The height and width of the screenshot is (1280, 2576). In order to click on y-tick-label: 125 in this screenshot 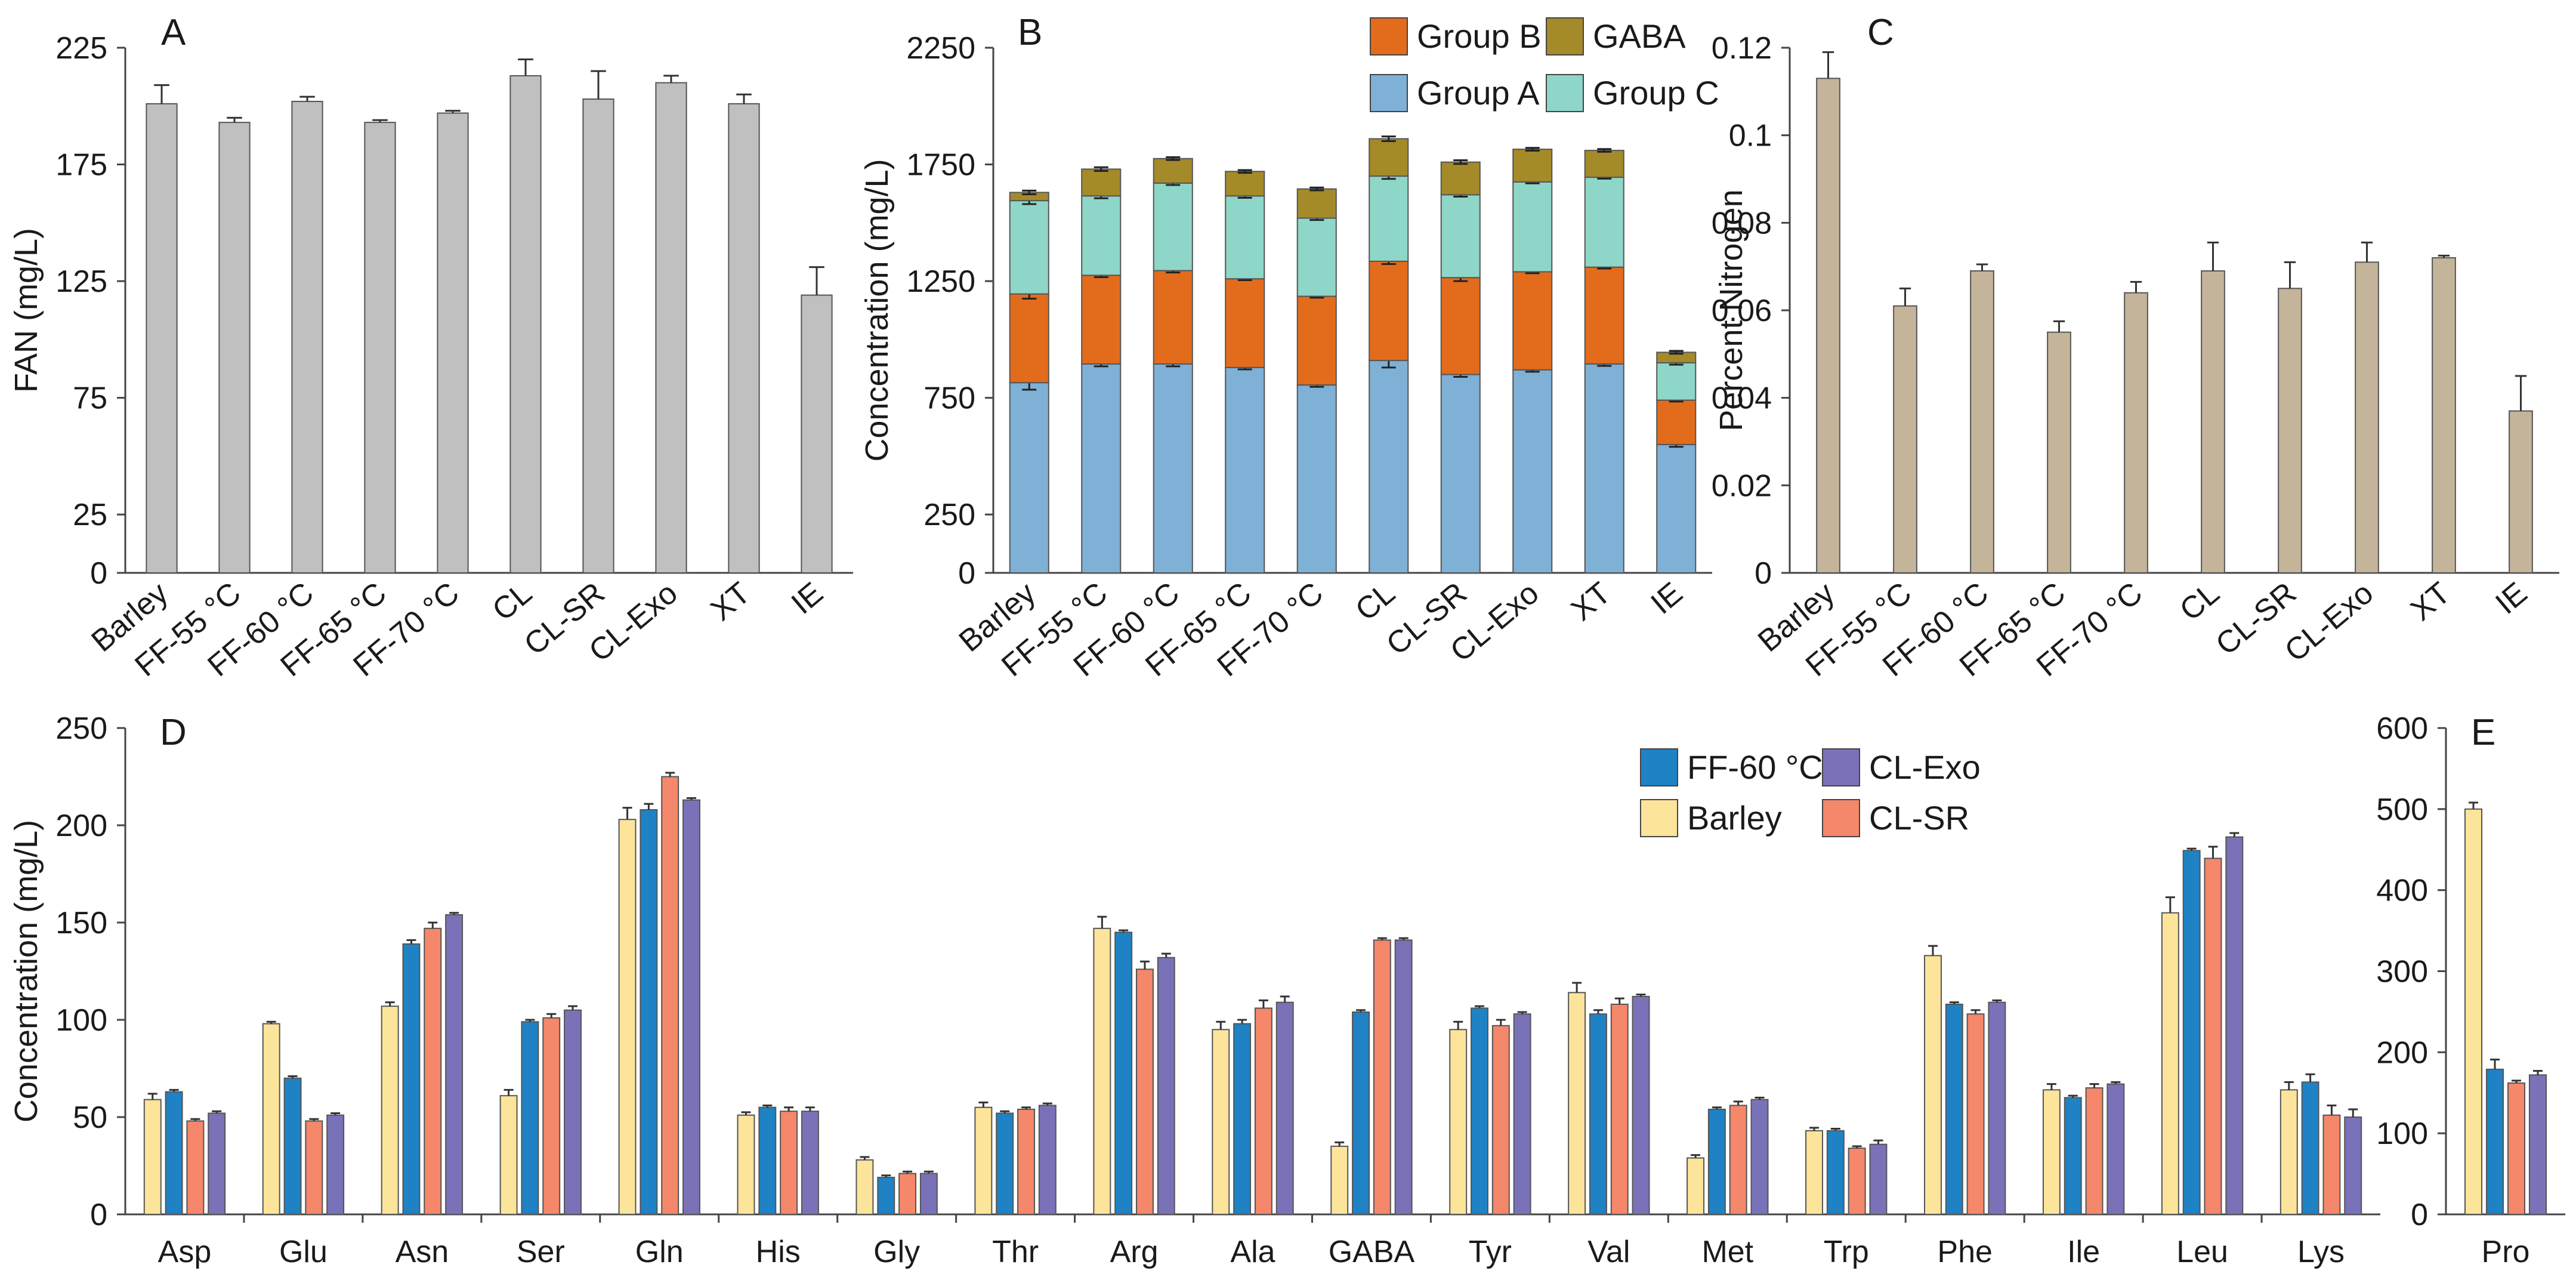, I will do `click(81, 281)`.